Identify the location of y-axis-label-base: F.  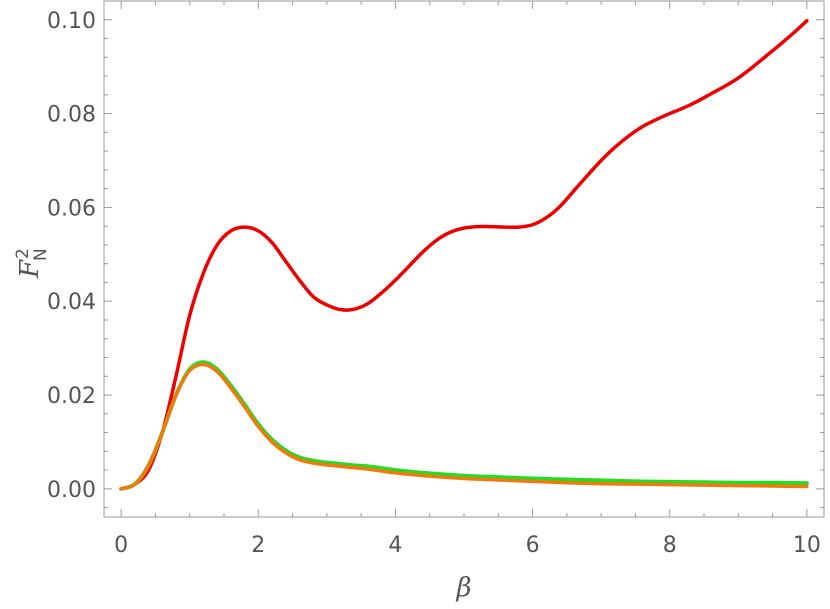
(30, 269).